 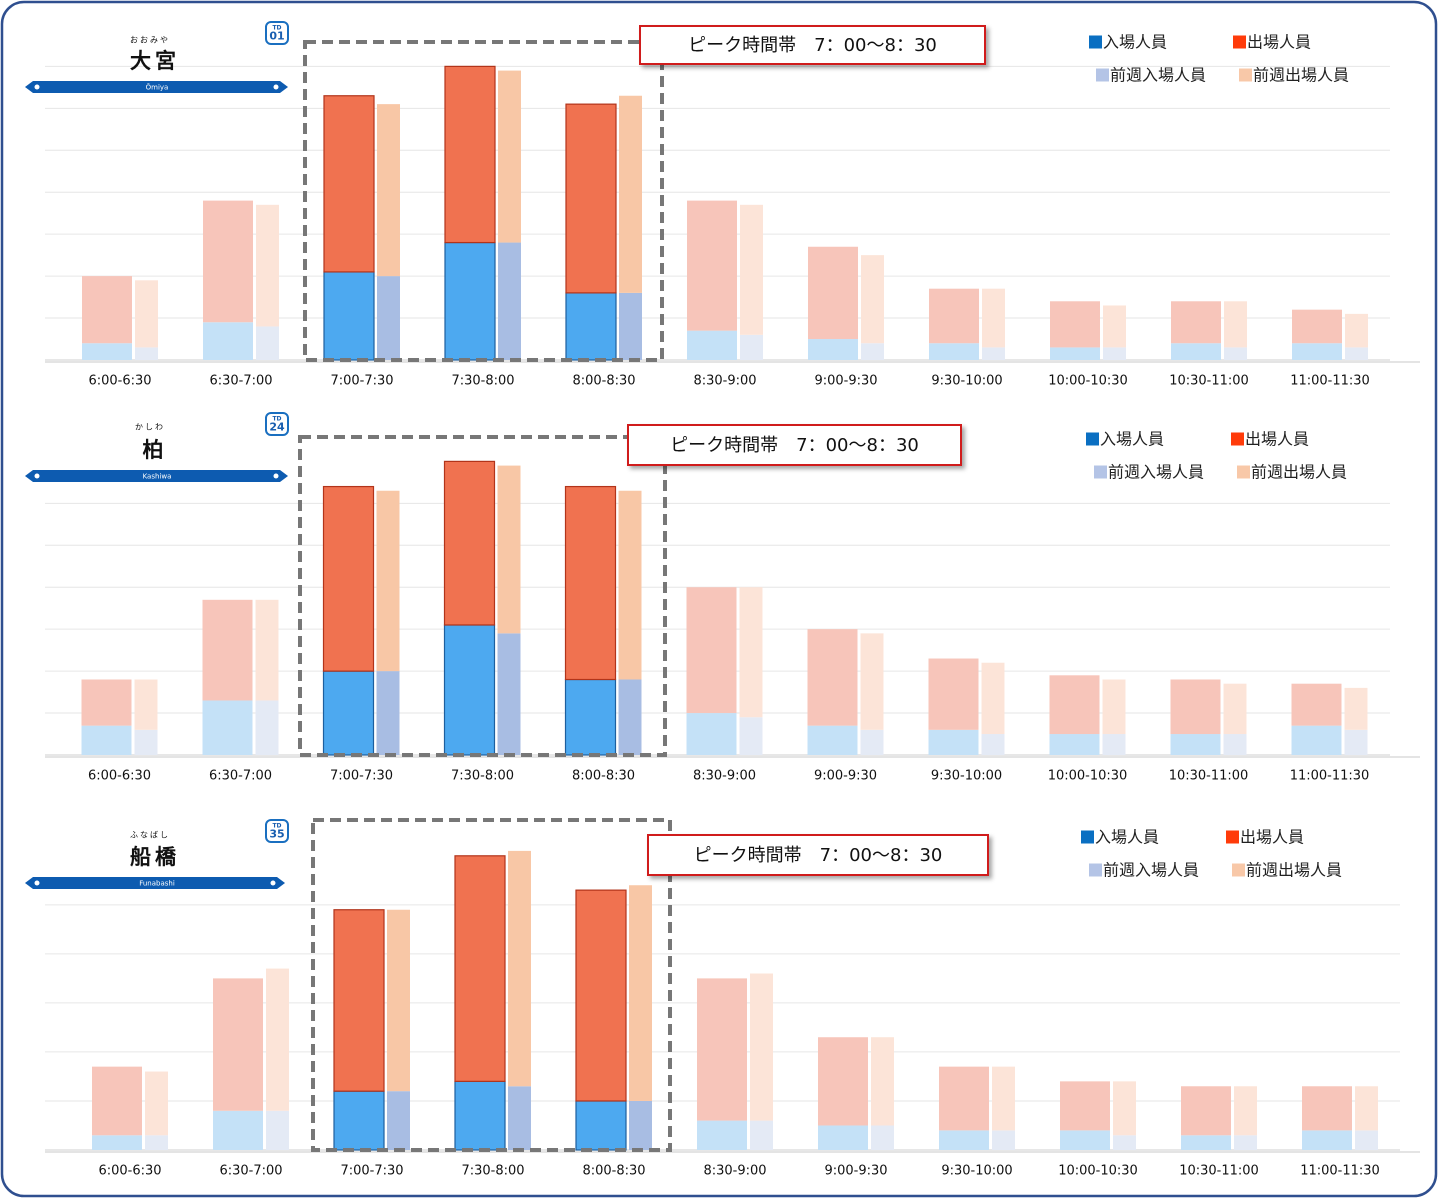 What do you see at coordinates (1294, 870) in the screenshot?
I see `legend-label: 前週出場人員` at bounding box center [1294, 870].